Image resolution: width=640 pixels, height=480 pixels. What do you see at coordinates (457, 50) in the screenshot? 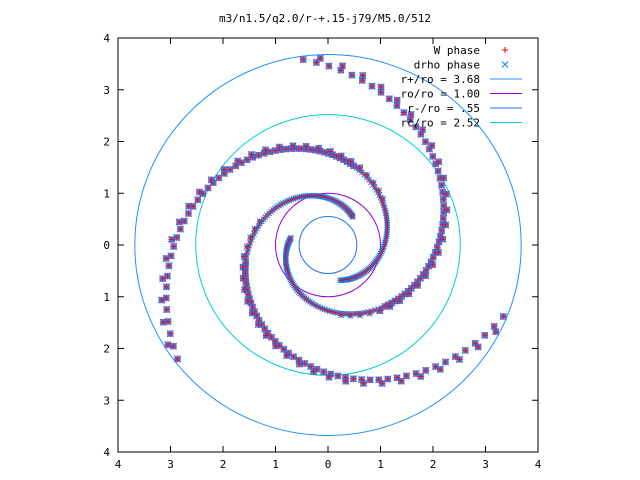
I see `legend-label: W phase` at bounding box center [457, 50].